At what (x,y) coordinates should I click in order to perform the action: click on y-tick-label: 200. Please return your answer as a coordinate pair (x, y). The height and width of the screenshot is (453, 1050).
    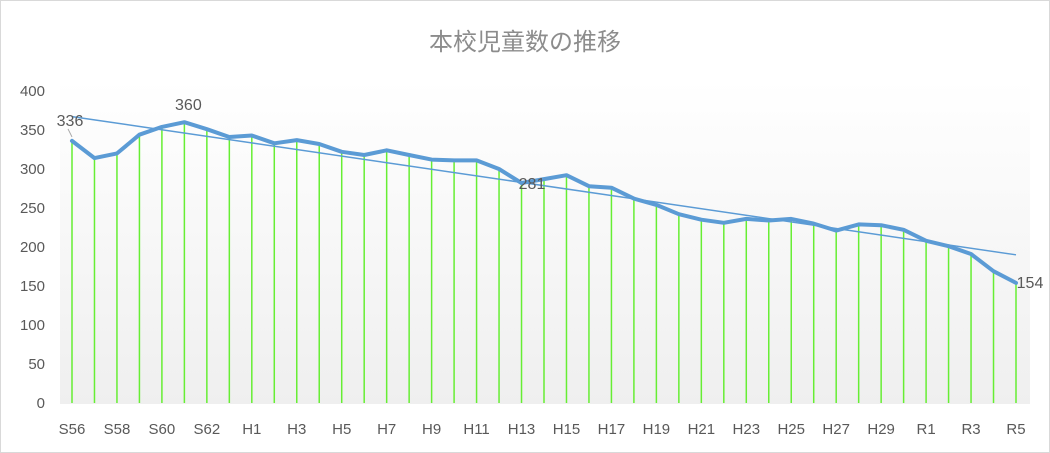
    Looking at the image, I should click on (32, 247).